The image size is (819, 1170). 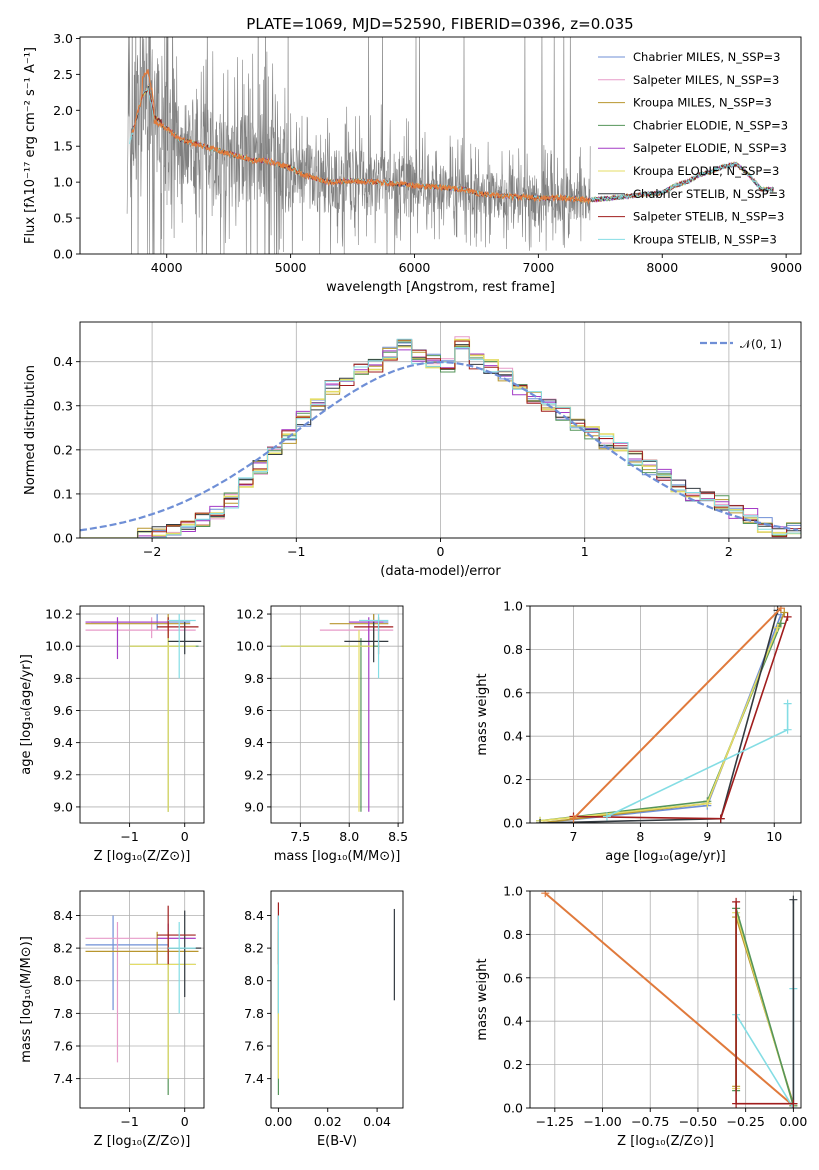 I want to click on x-tick-label: −0.50, so click(x=698, y=1121).